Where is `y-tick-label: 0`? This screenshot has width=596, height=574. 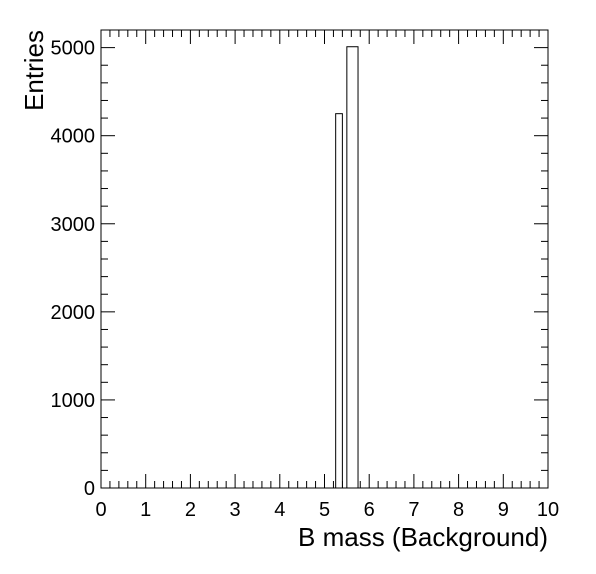
y-tick-label: 0 is located at coordinates (89, 489).